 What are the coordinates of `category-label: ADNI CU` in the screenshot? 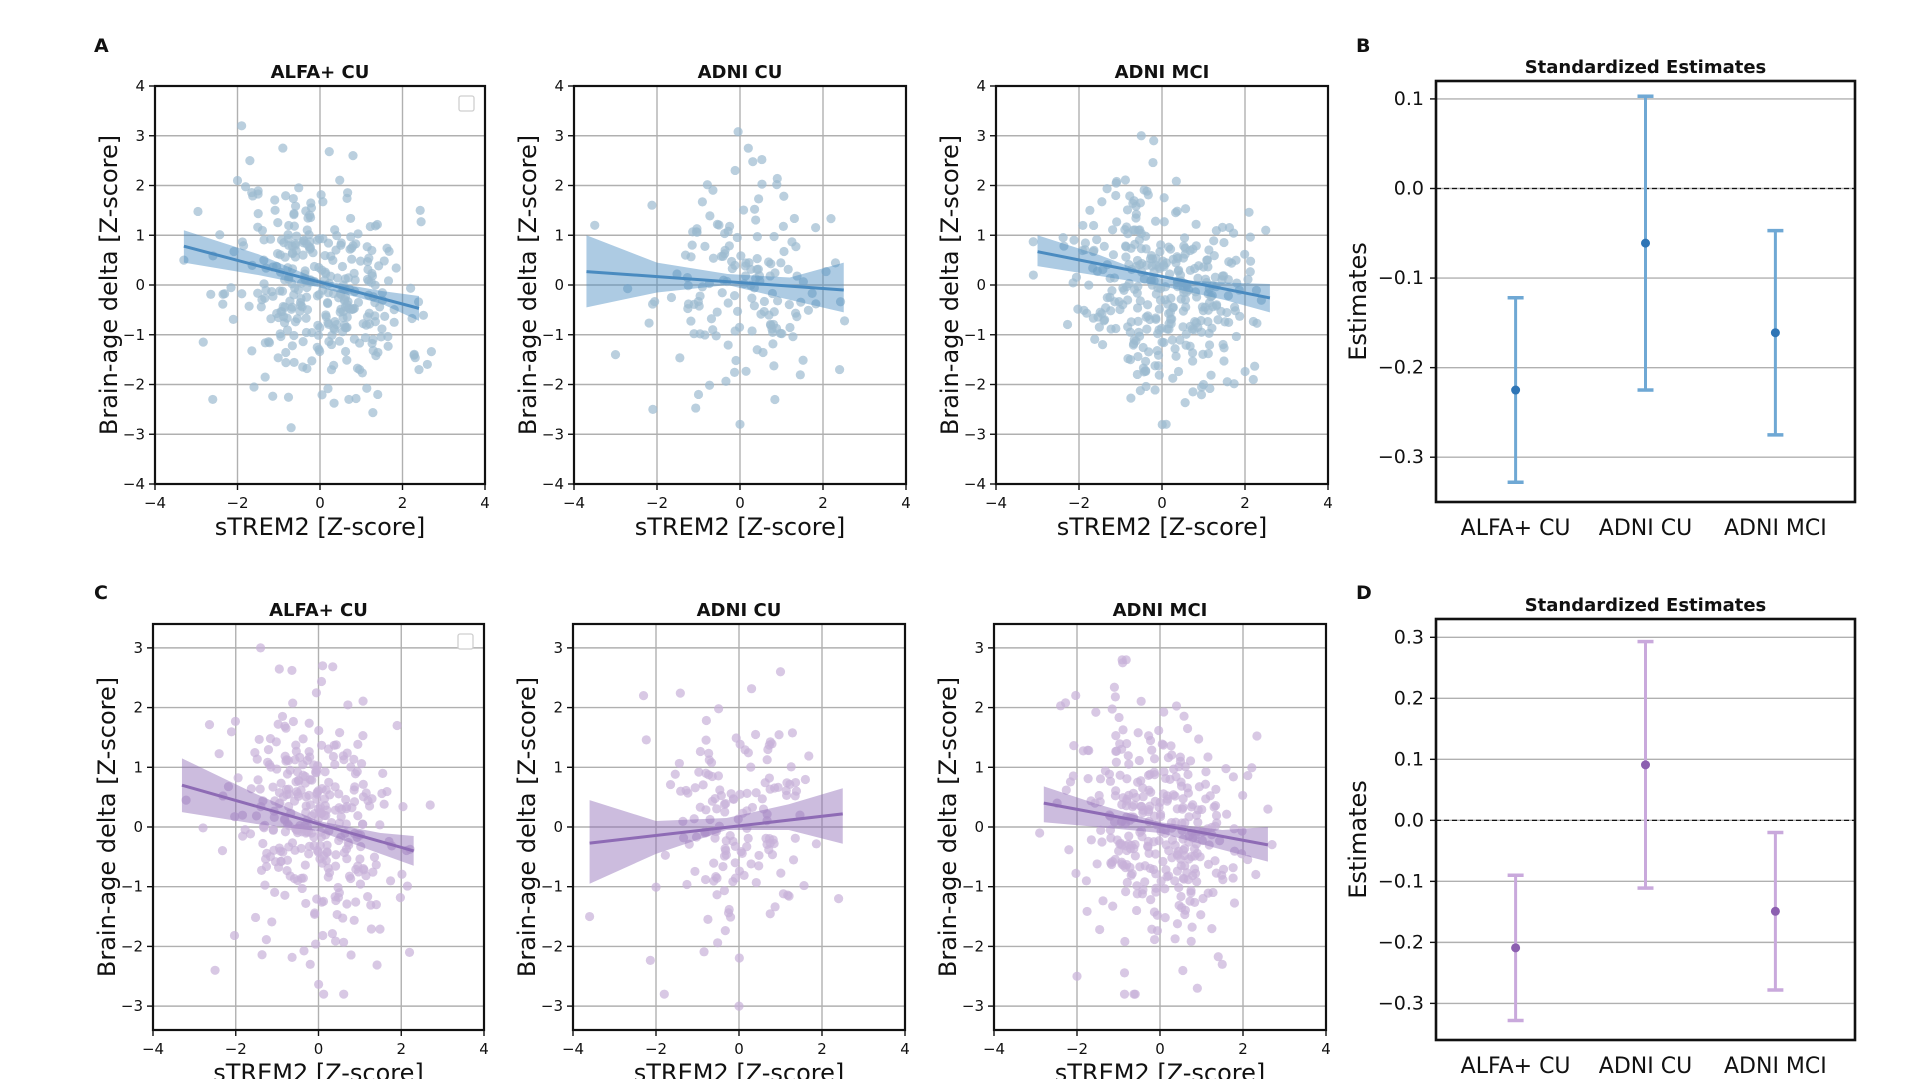 It's located at (1645, 528).